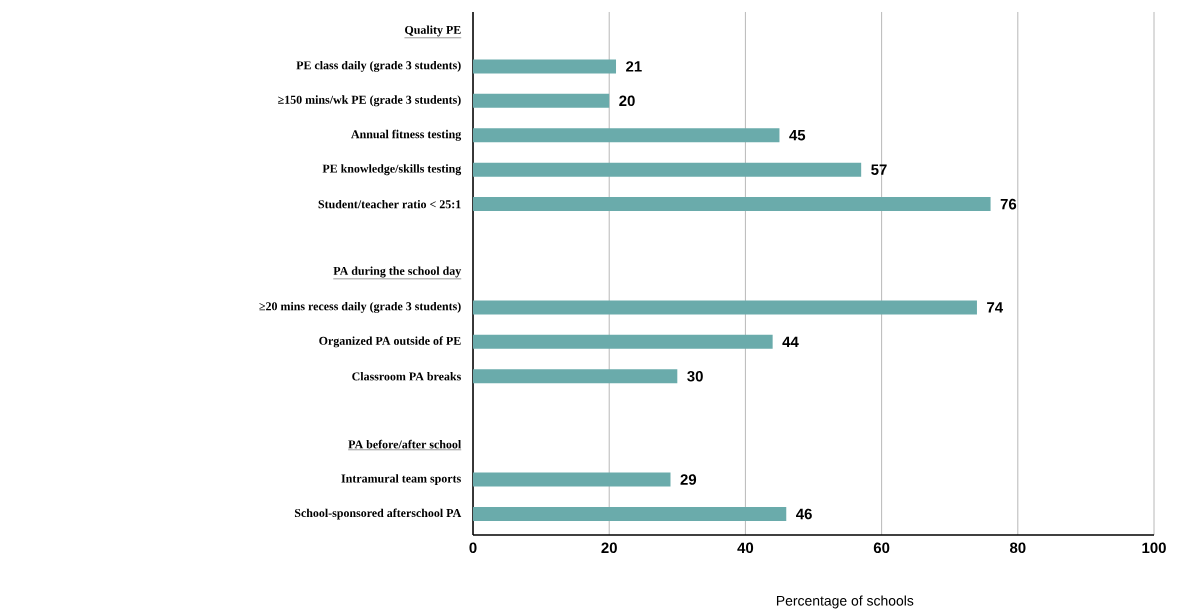 The height and width of the screenshot is (613, 1183). Describe the element at coordinates (845, 602) in the screenshot. I see `x-axis-title: Percentage of schools` at that location.